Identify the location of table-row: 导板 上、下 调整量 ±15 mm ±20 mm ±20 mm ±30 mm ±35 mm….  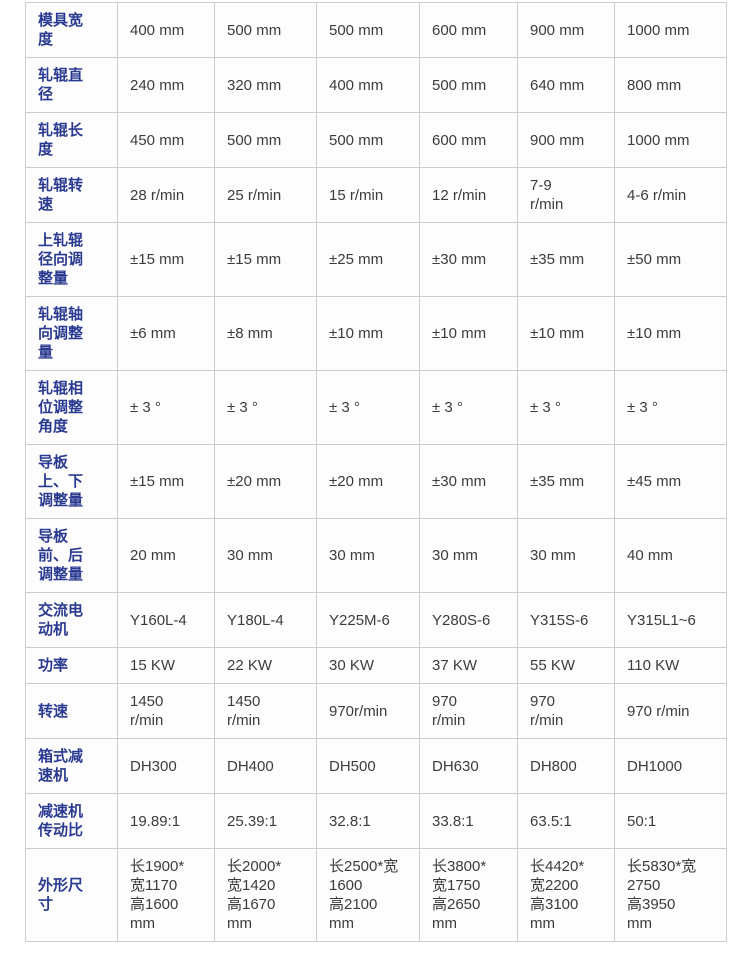
(376, 481).